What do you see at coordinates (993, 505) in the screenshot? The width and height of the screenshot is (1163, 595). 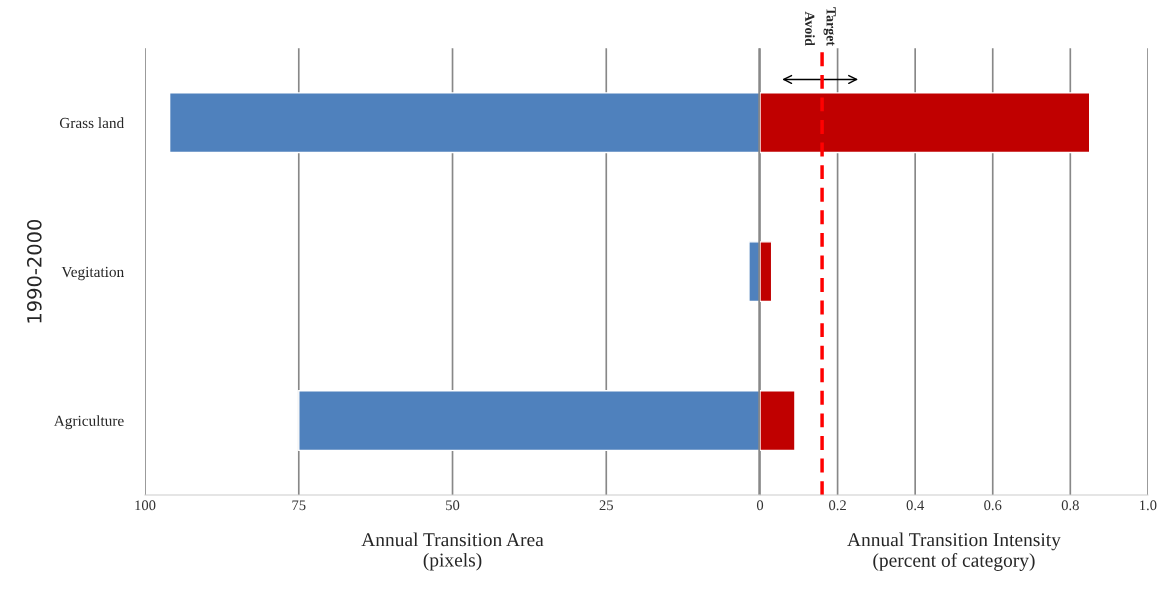 I see `x-tick-label: 0.6` at bounding box center [993, 505].